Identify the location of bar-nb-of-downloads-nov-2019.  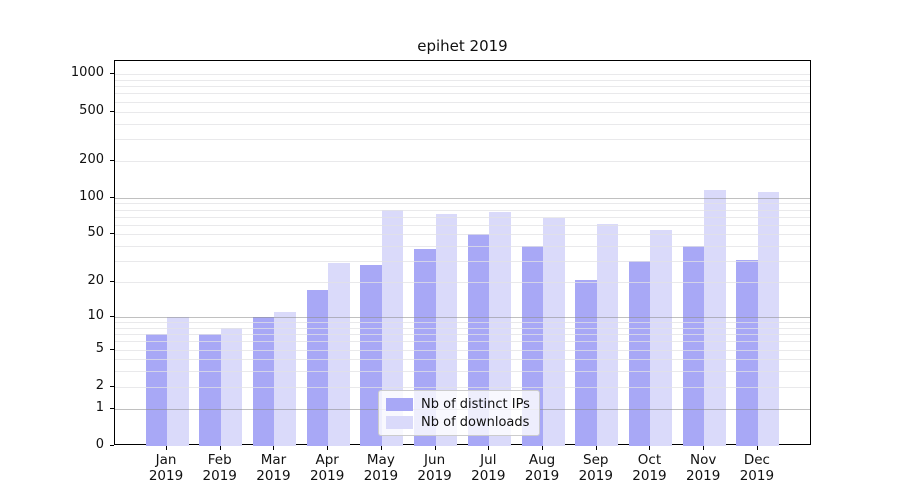
(715, 318).